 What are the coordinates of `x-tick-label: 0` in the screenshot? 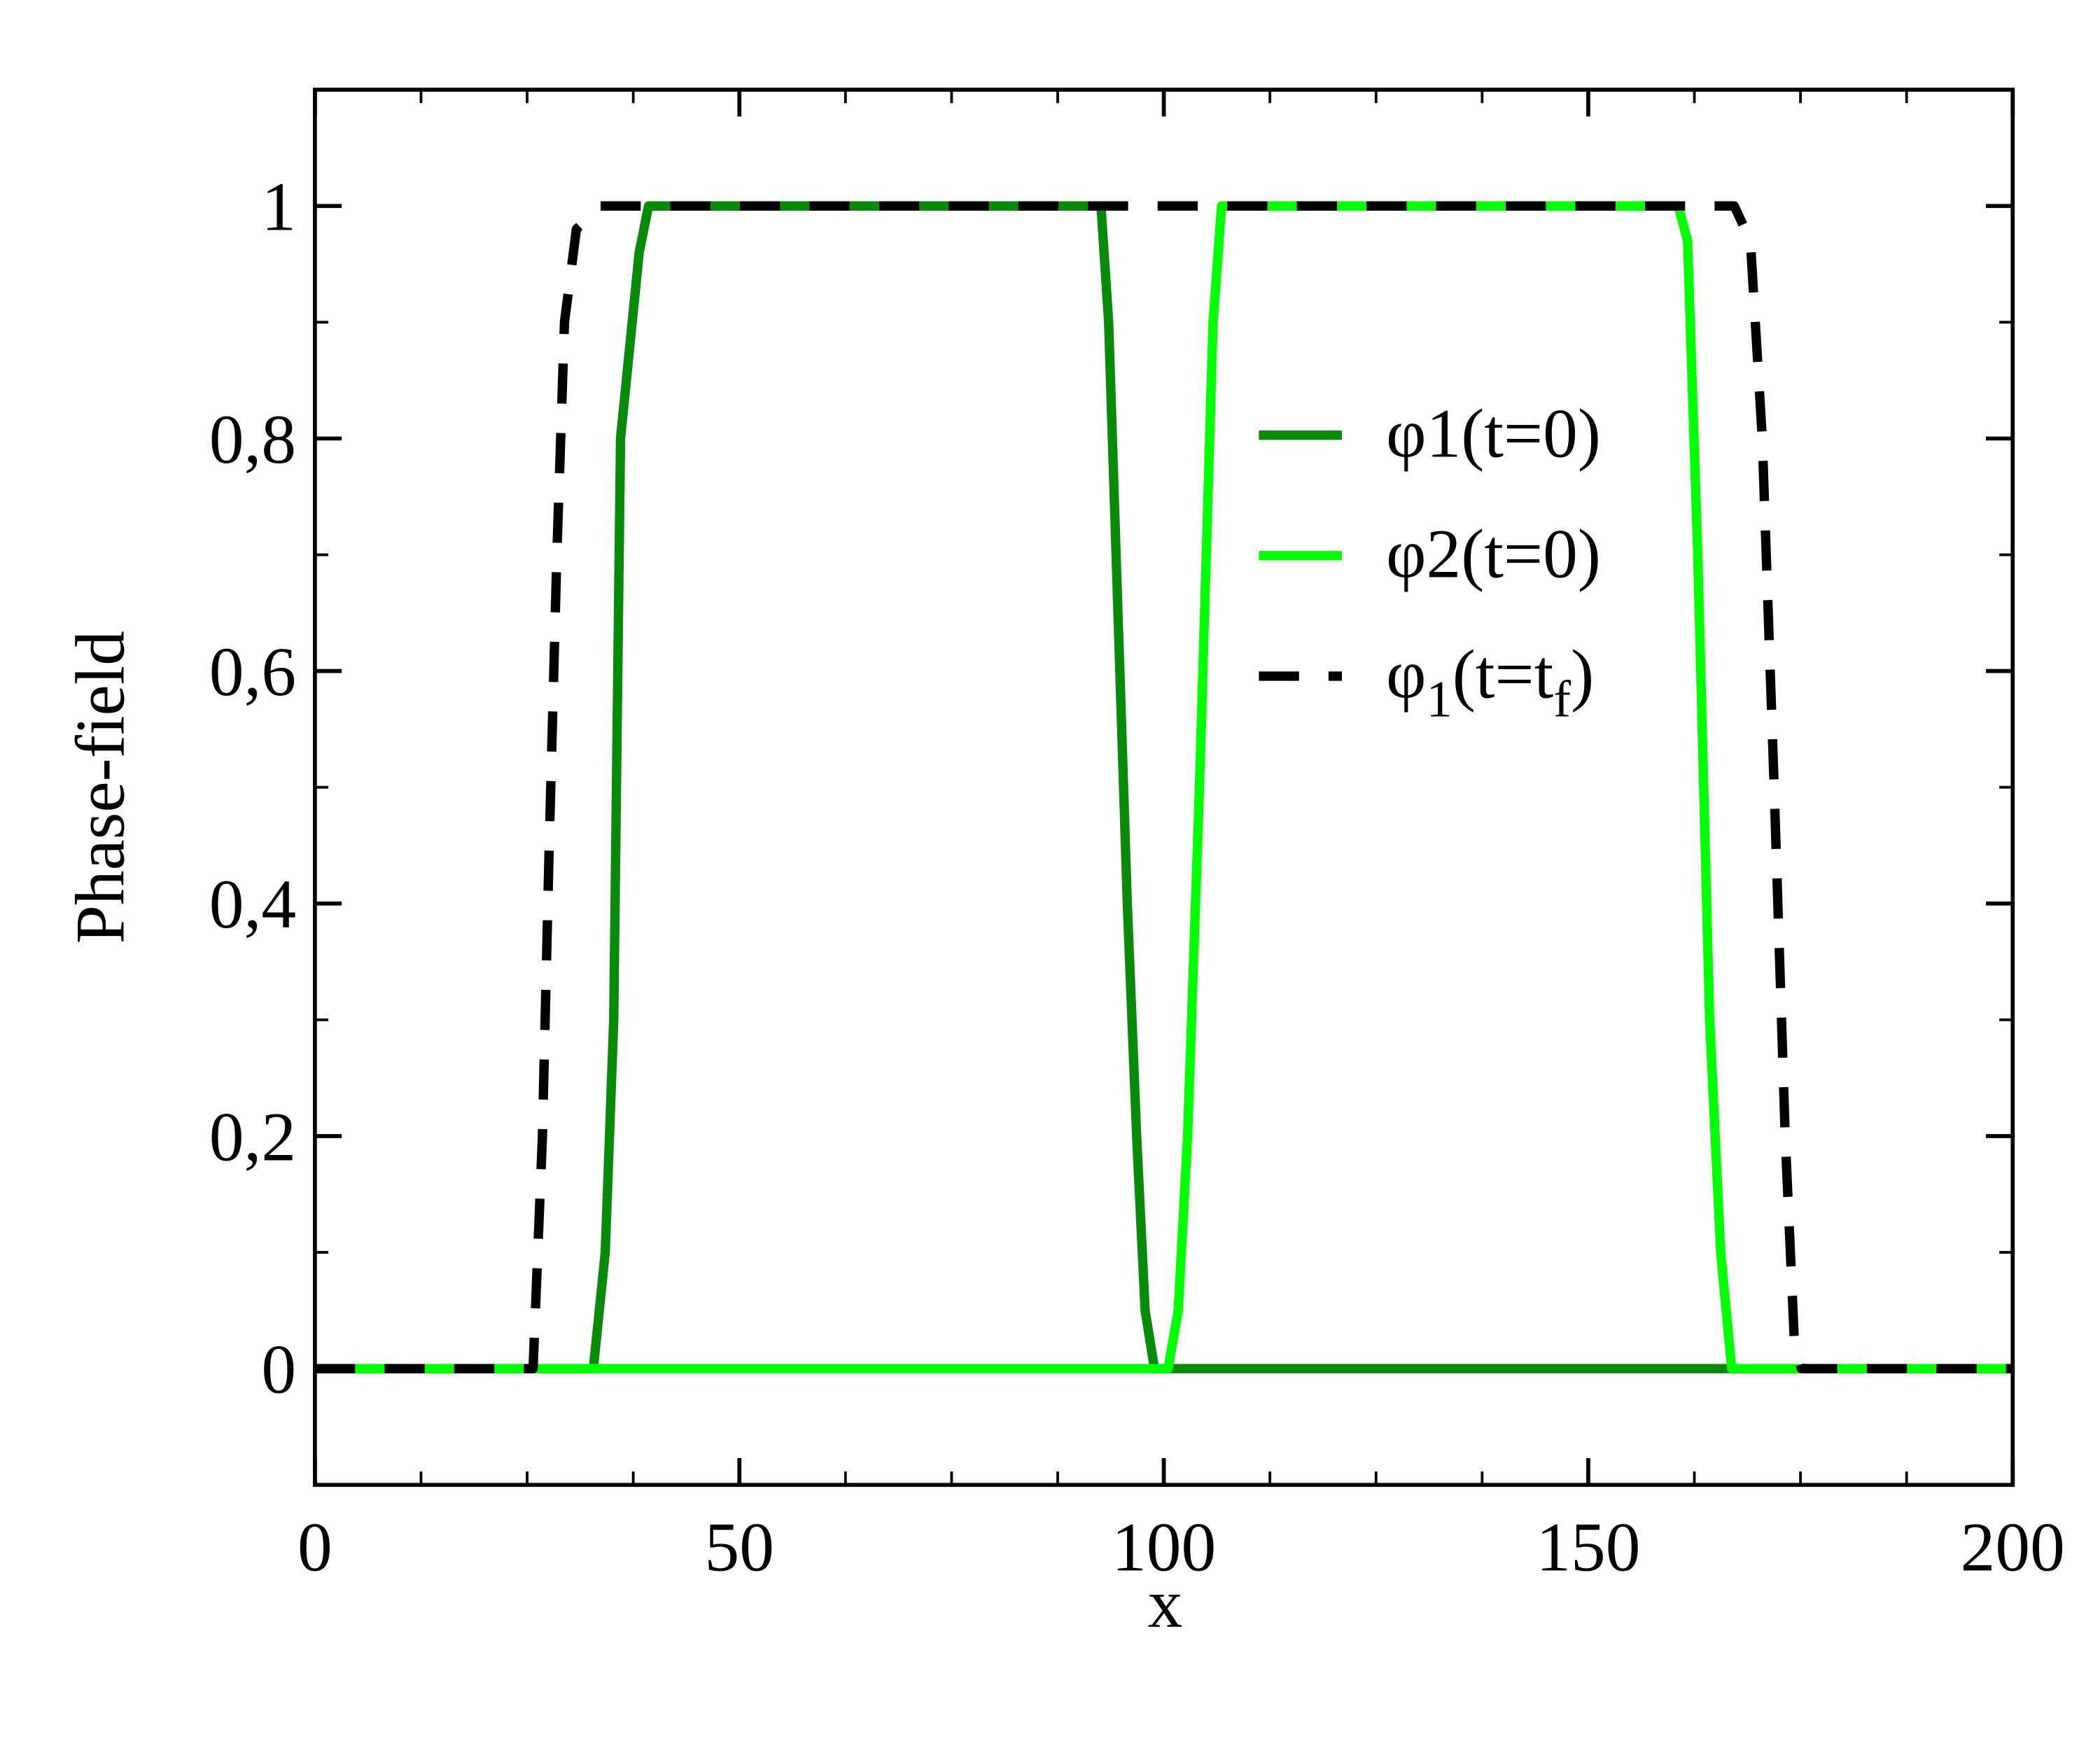 It's located at (315, 1547).